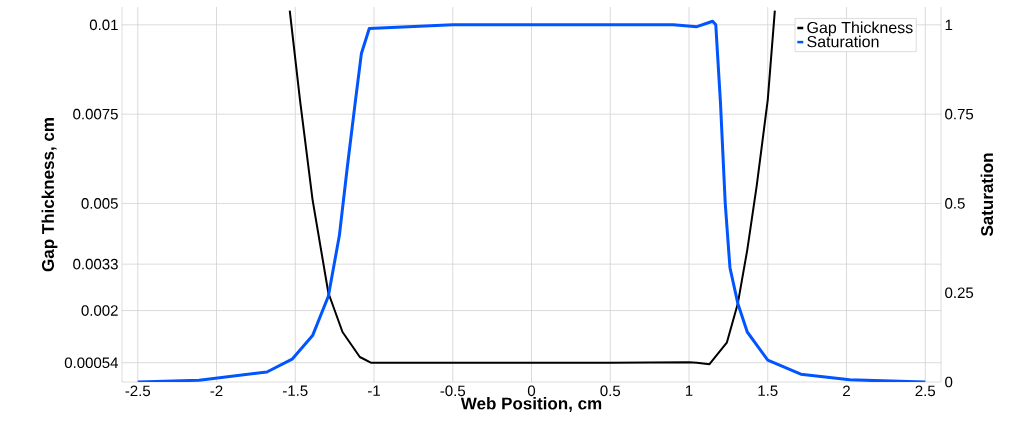  What do you see at coordinates (95, 264) in the screenshot?
I see `y-tick-label: 0.0033` at bounding box center [95, 264].